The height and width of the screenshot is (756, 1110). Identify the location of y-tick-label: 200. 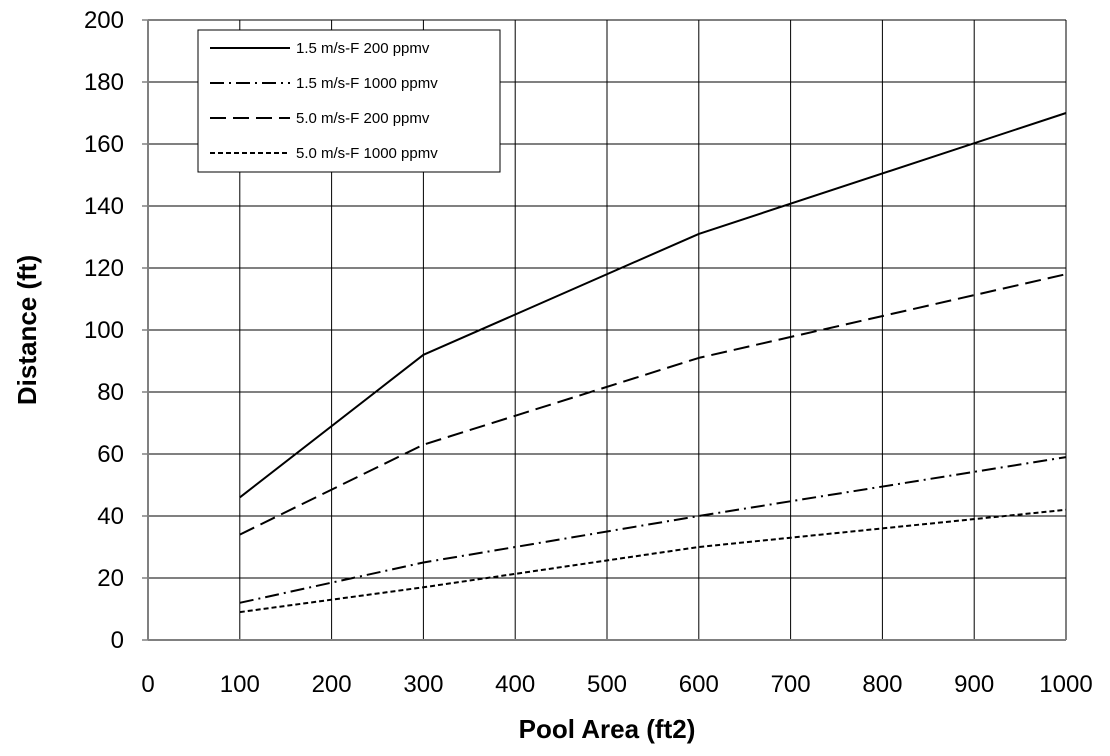
(104, 20).